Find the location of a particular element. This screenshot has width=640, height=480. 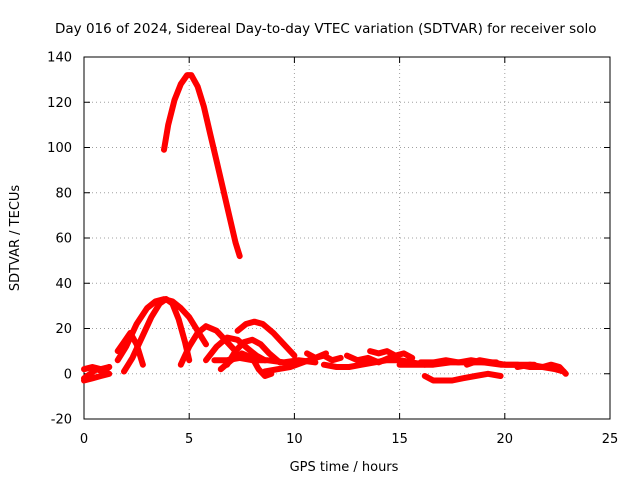

y-tick-label: 100 is located at coordinates (59, 148).